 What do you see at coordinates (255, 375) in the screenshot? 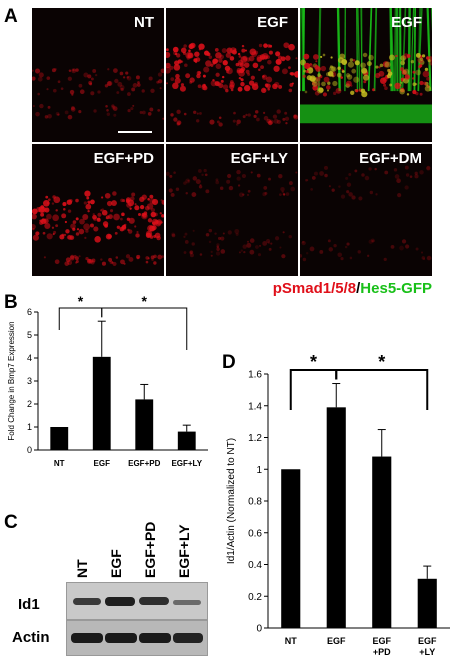
I see `y-tick-label: 1.6` at bounding box center [255, 375].